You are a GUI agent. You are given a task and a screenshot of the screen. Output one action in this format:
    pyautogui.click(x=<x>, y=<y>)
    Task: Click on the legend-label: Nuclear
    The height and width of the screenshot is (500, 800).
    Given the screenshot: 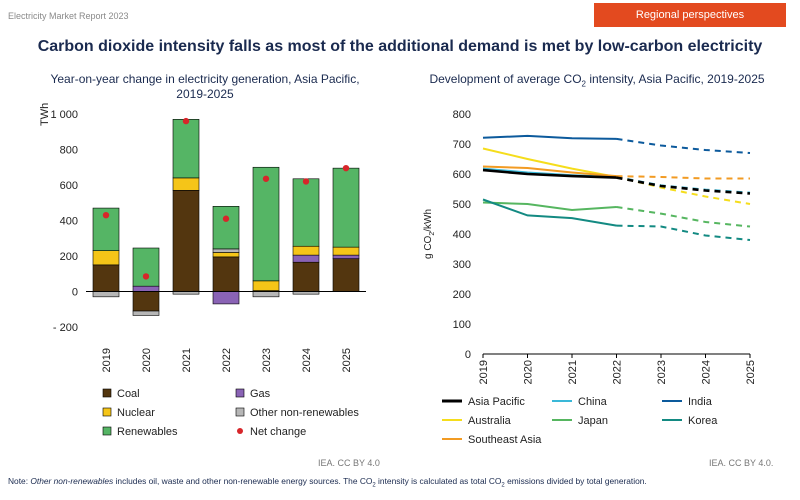 What is the action you would take?
    pyautogui.click(x=136, y=413)
    